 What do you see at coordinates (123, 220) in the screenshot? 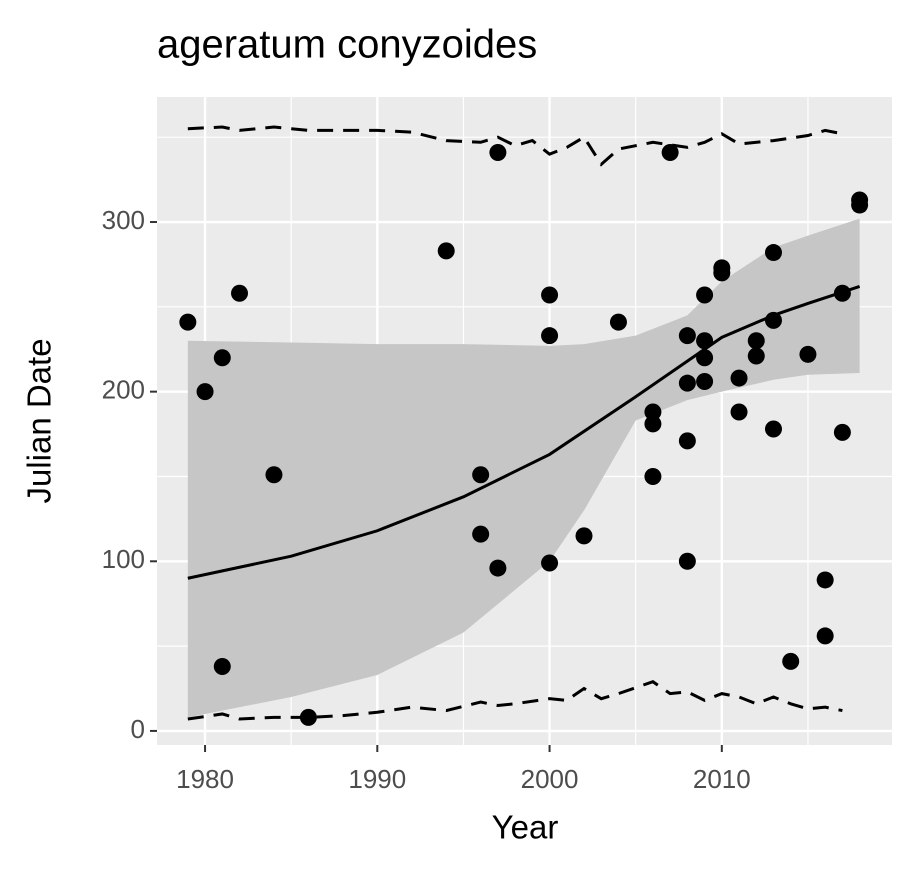
I see `y-tick-label: 300` at bounding box center [123, 220].